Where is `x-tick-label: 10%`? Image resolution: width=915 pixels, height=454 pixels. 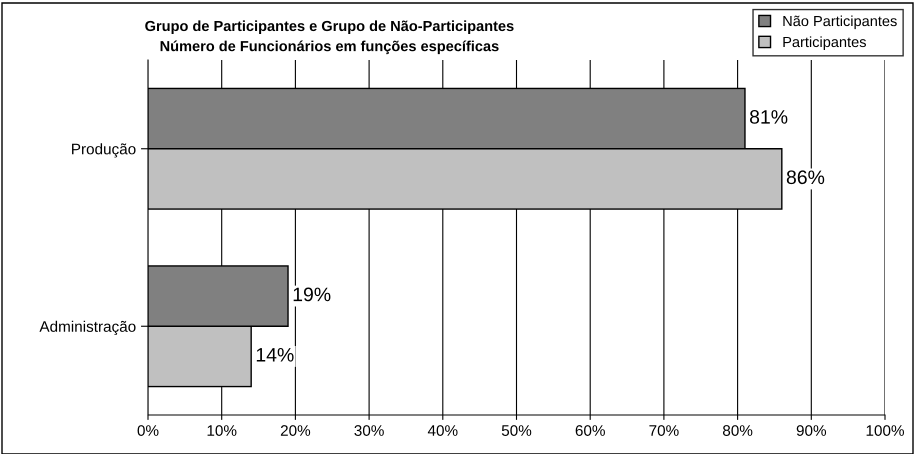 x-tick-label: 10% is located at coordinates (222, 430).